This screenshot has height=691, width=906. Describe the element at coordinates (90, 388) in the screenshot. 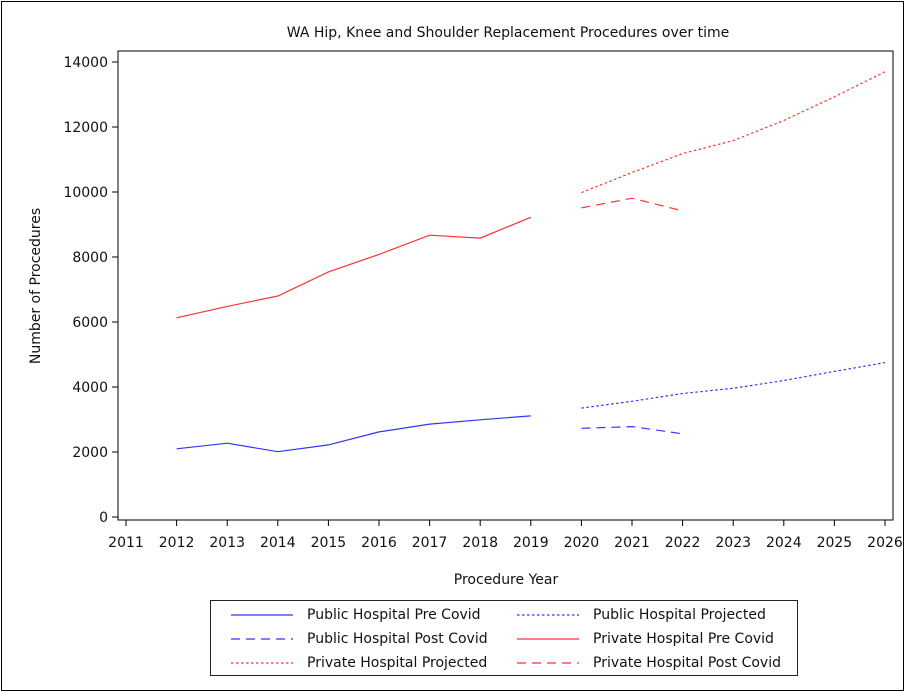

I see `y-tick-label: 4000` at that location.